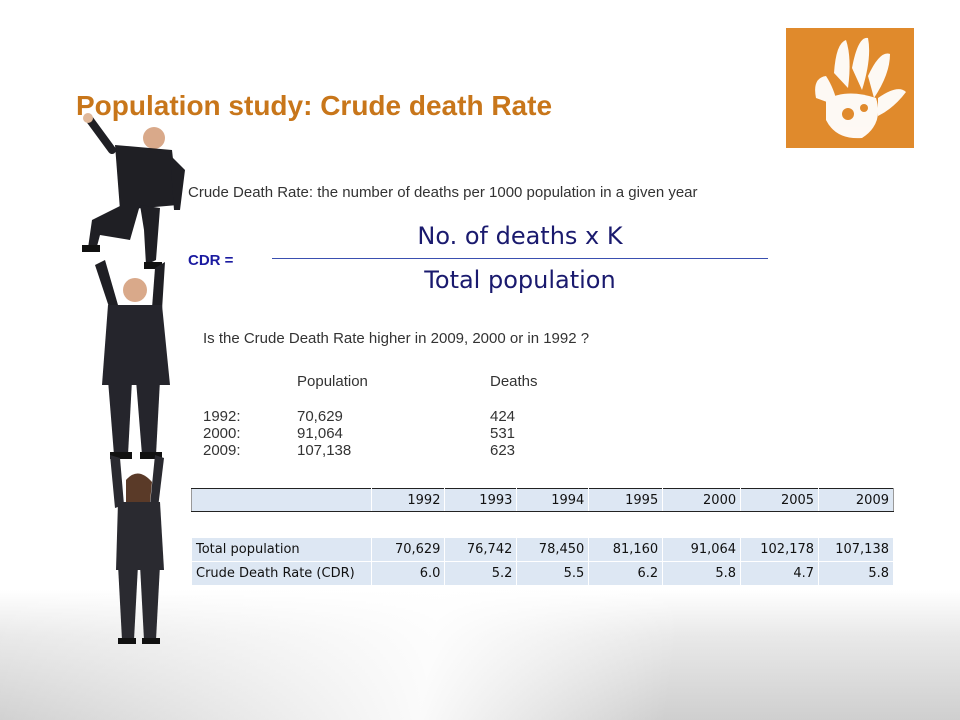 The image size is (960, 720). What do you see at coordinates (281, 500) in the screenshot?
I see `header-blank-cell` at bounding box center [281, 500].